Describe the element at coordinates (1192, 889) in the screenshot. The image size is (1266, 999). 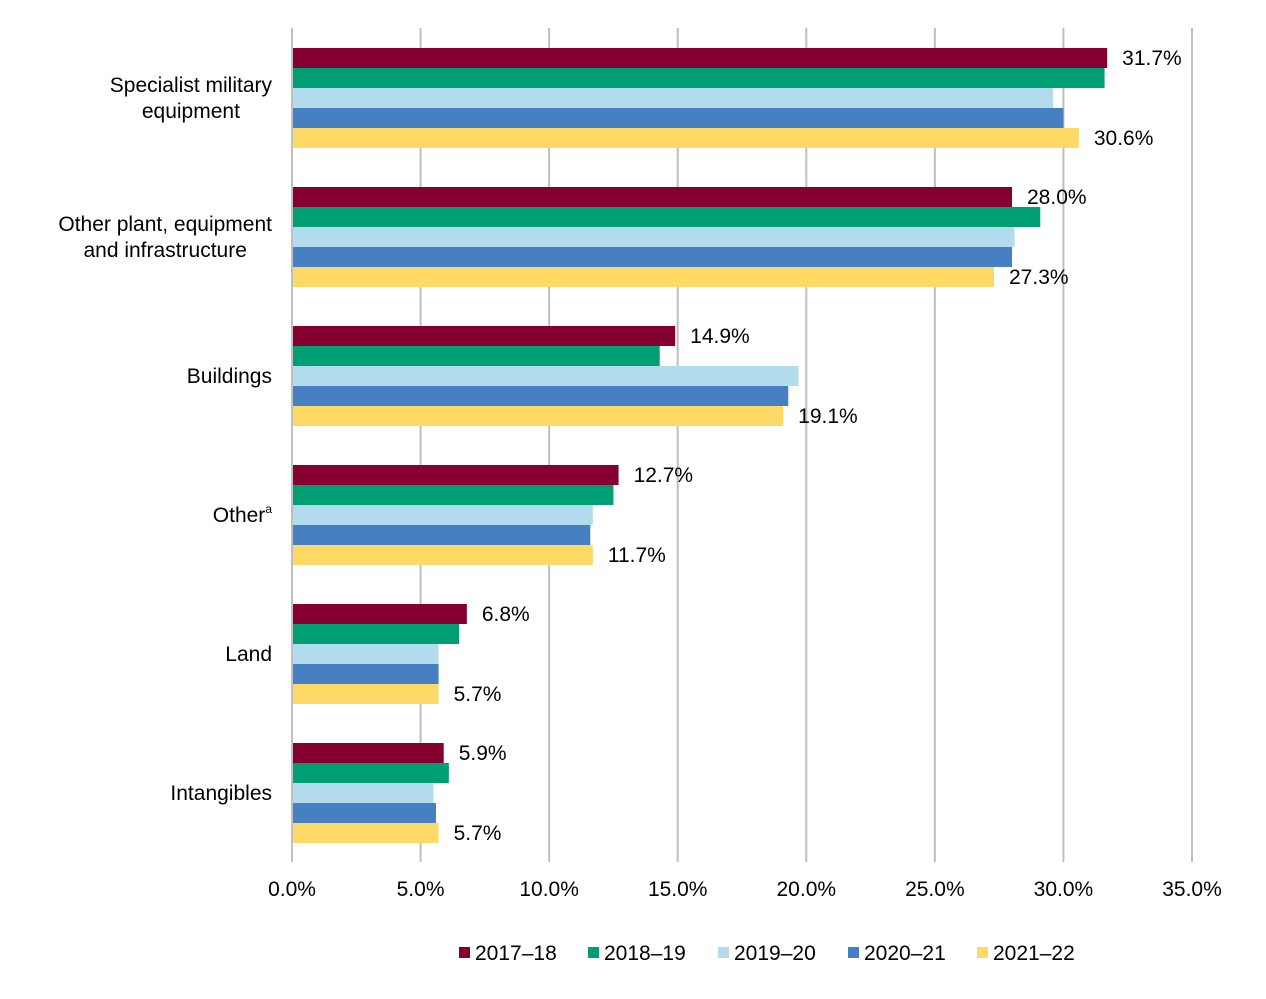
I see `x-tick-label: 35.0%` at that location.